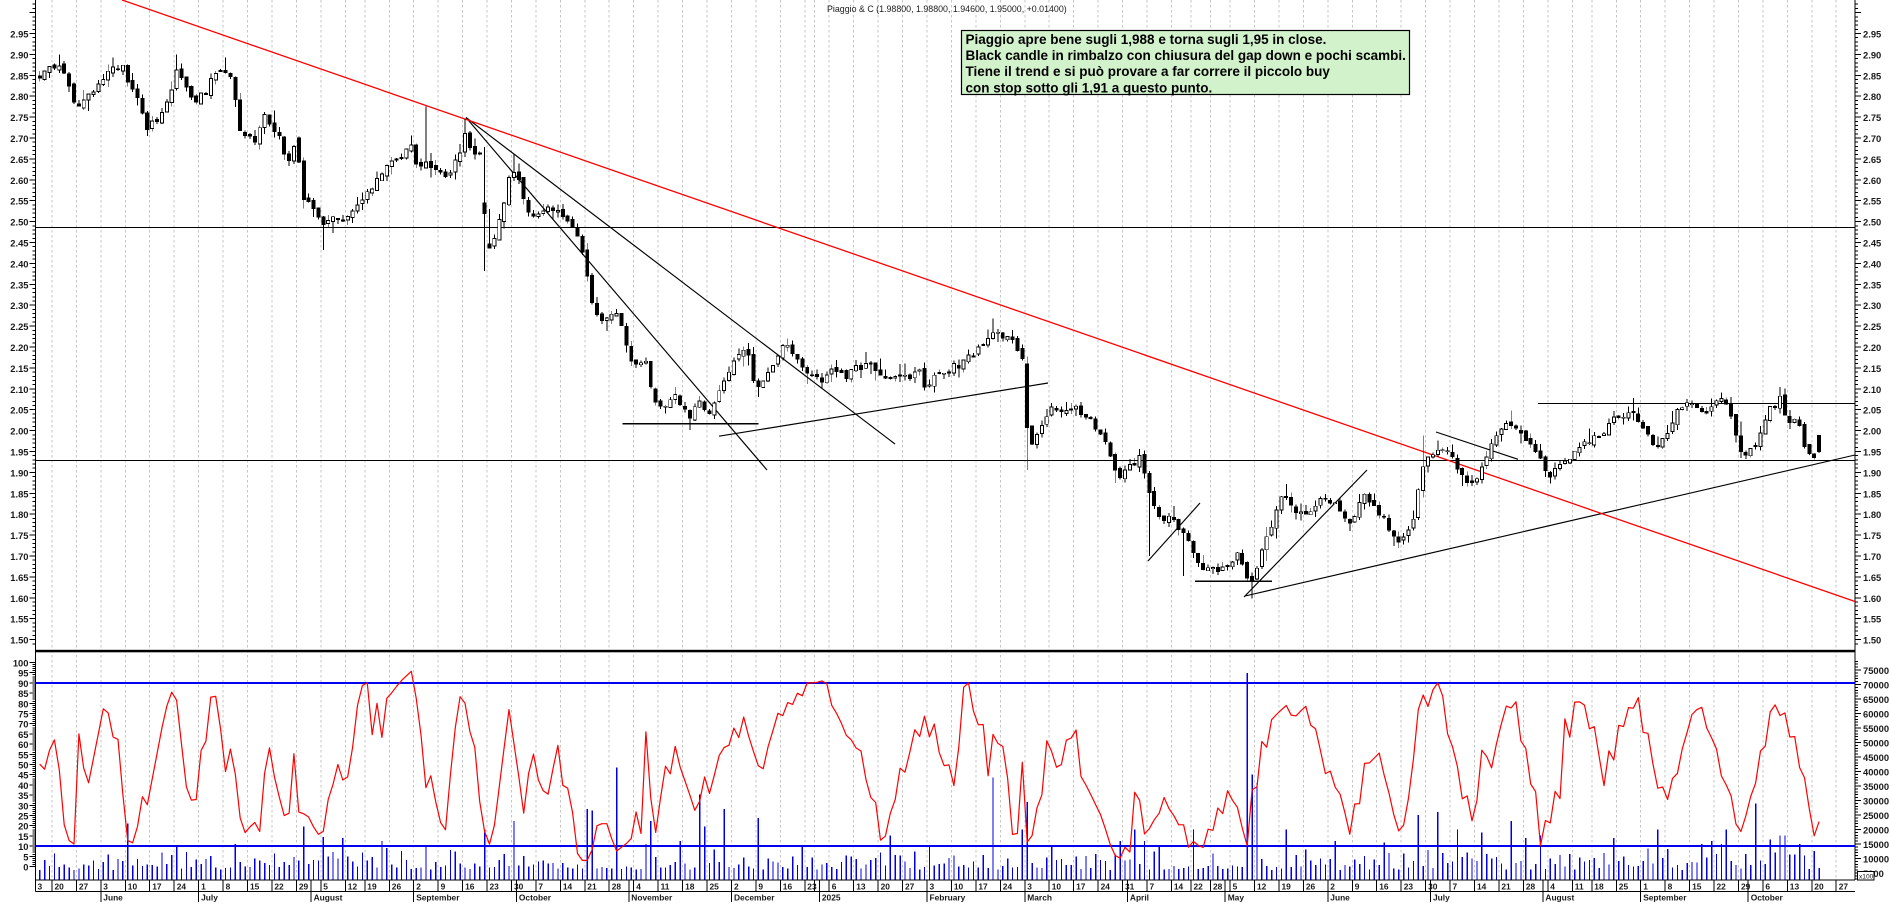 The width and height of the screenshot is (1890, 907). Describe the element at coordinates (540, 887) in the screenshot. I see `svg-text: 7` at that location.